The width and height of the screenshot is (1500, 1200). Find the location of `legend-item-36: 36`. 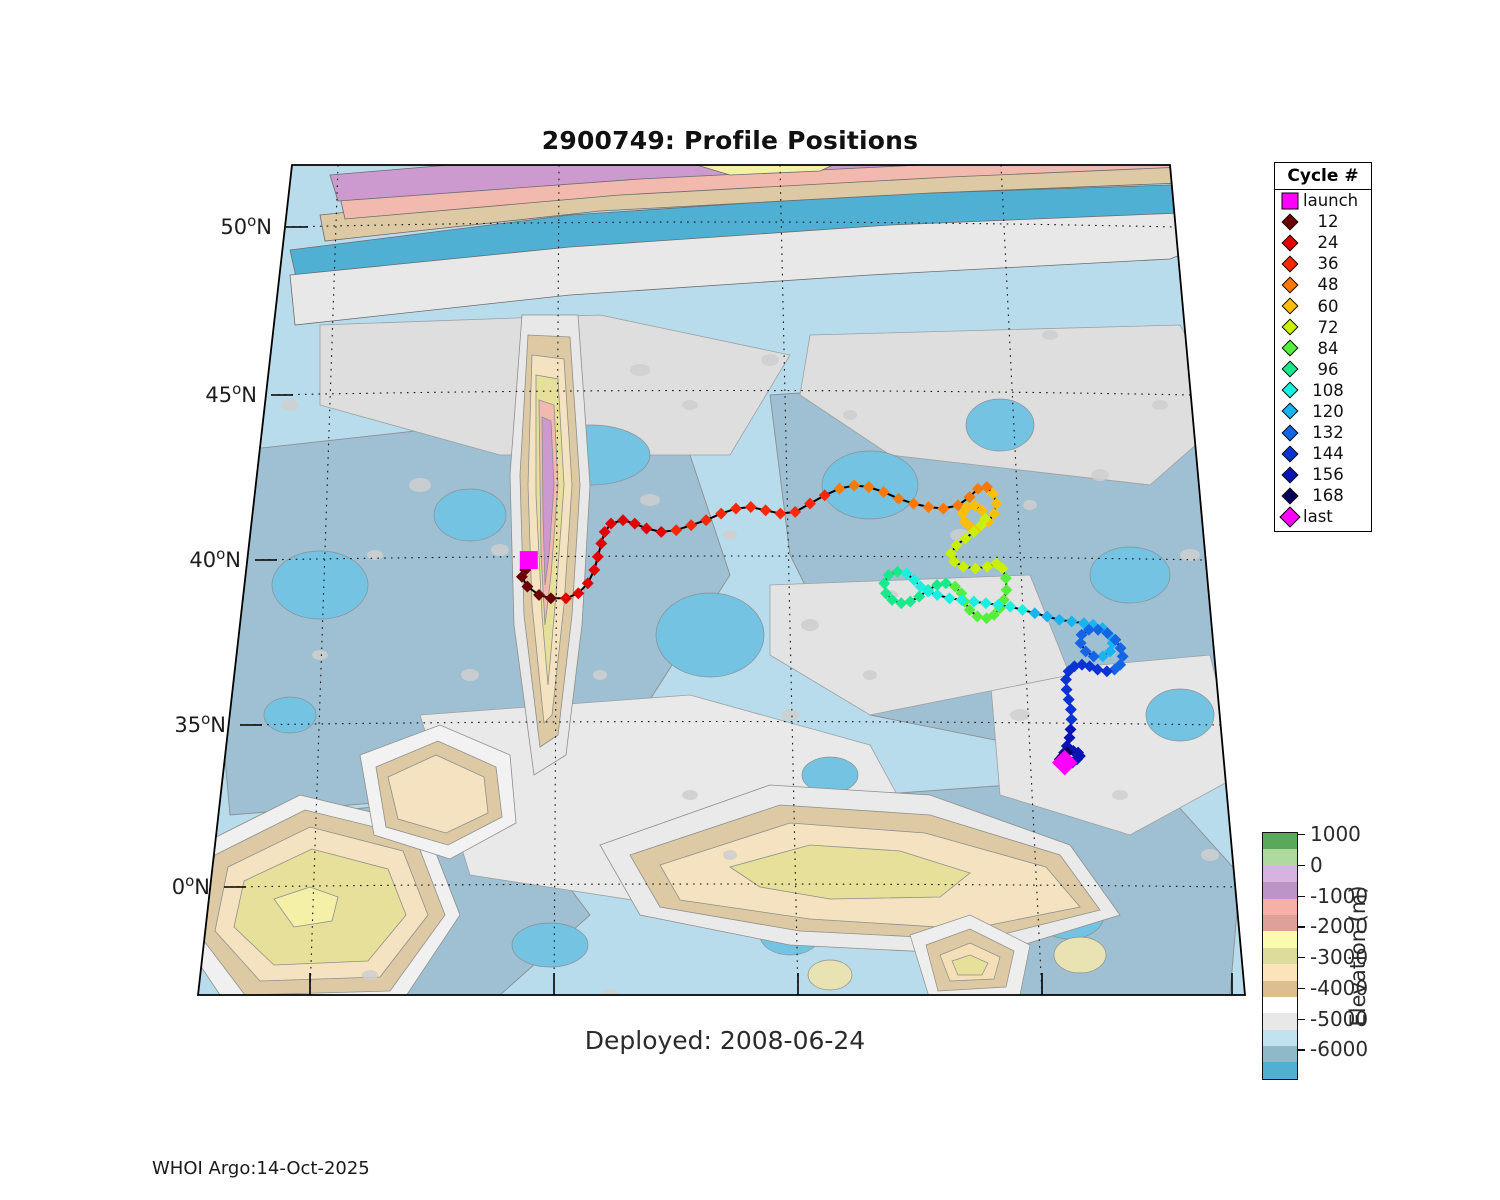

legend-item-36: 36 is located at coordinates (1323, 263).